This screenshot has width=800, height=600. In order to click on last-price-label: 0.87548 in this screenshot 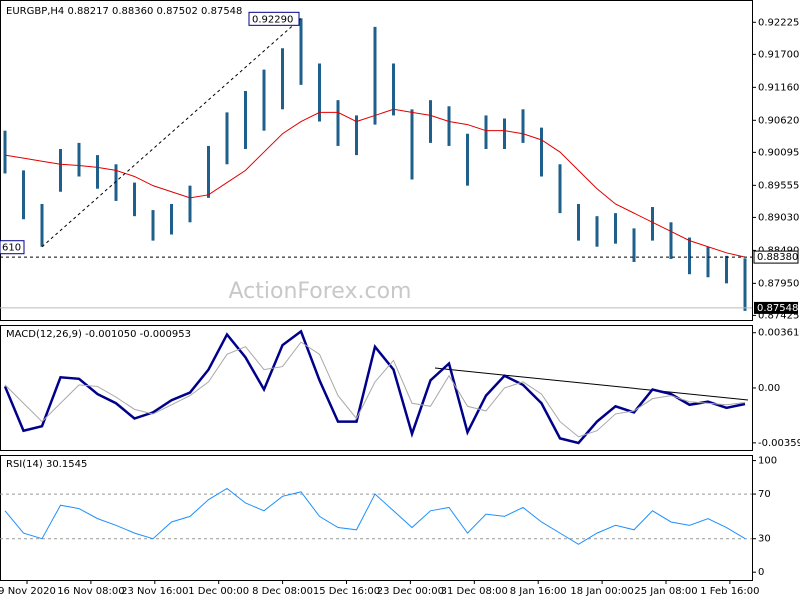, I will do `click(777, 308)`.